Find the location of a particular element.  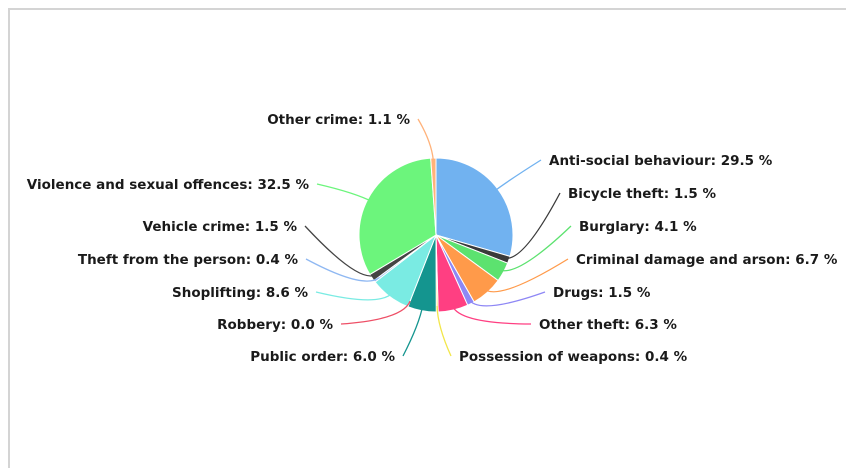

label-burglary: Burglary: 4.1 % is located at coordinates (638, 227).